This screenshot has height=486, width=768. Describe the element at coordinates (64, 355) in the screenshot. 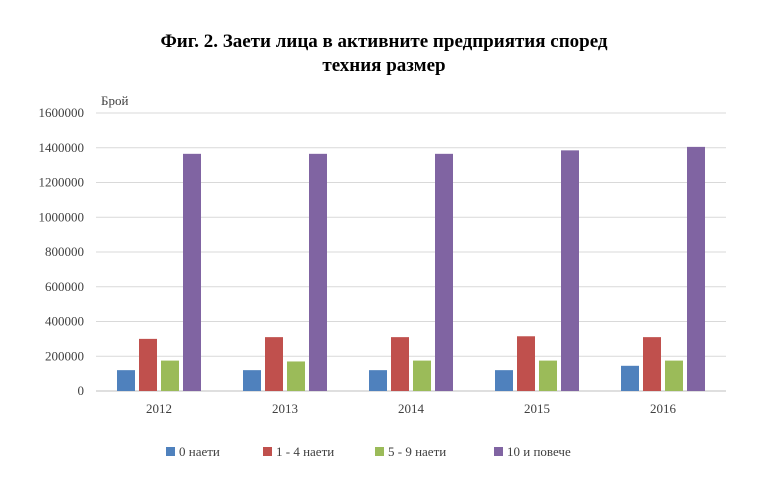

I see `y-tick-label: 200000` at that location.